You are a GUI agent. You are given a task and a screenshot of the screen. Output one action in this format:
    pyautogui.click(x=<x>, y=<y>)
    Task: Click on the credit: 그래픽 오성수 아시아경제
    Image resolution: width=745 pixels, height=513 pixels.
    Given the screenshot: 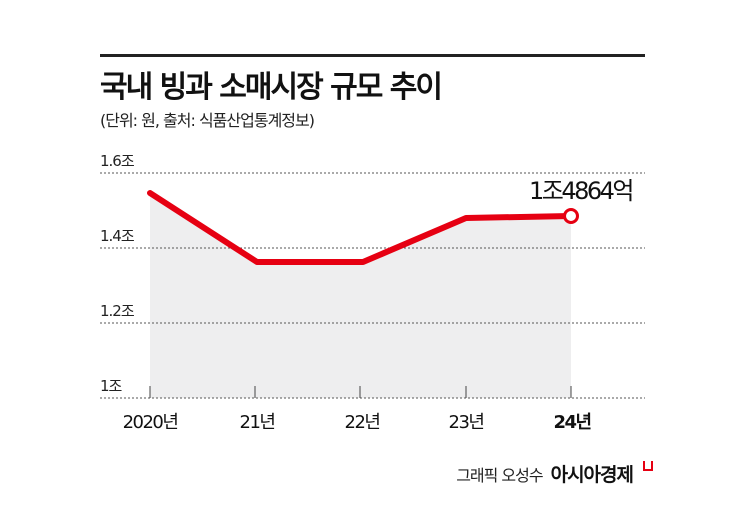 What is the action you would take?
    pyautogui.click(x=554, y=473)
    